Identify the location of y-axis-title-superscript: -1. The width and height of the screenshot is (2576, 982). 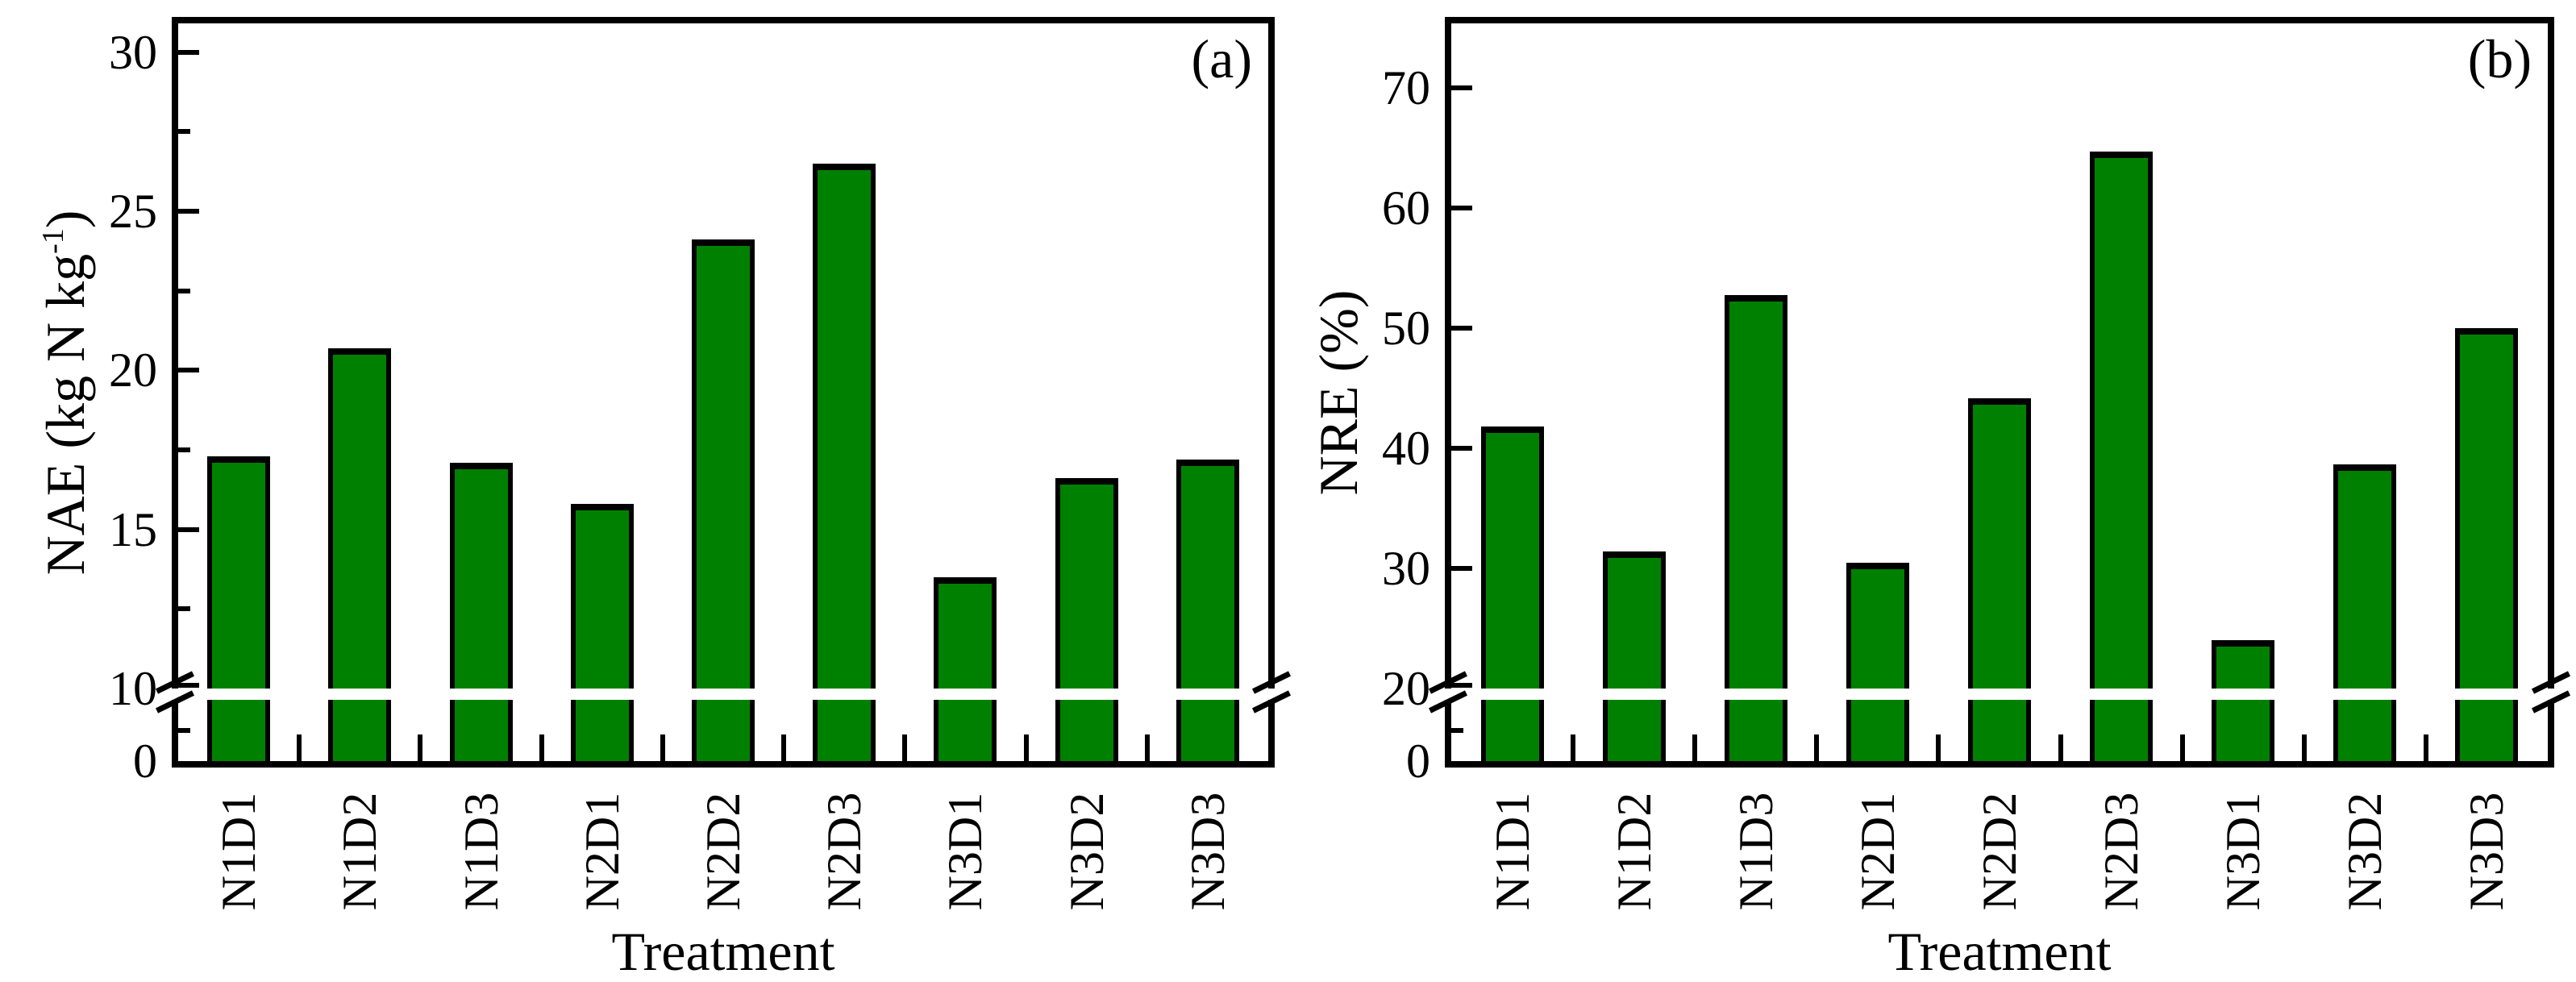
(54, 240).